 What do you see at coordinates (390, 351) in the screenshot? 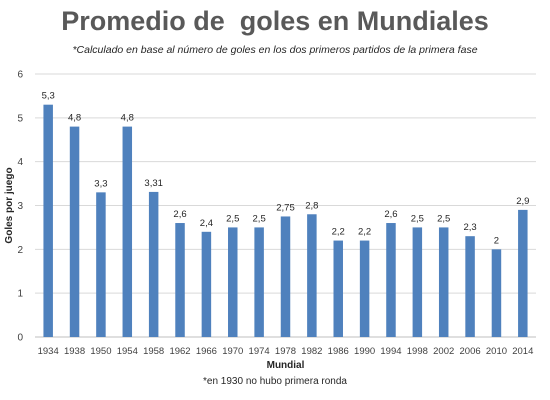
I see `x-tick-label: 1994` at bounding box center [390, 351].